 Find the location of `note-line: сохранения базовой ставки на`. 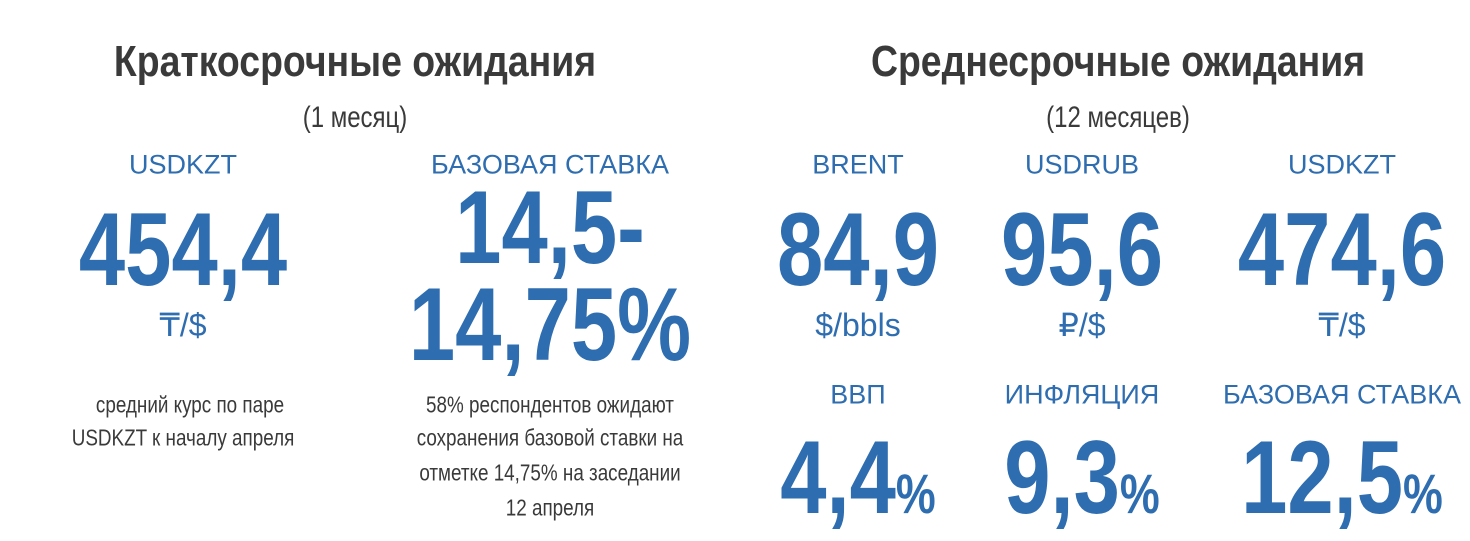

note-line: сохранения базовой ставки на is located at coordinates (550, 437).